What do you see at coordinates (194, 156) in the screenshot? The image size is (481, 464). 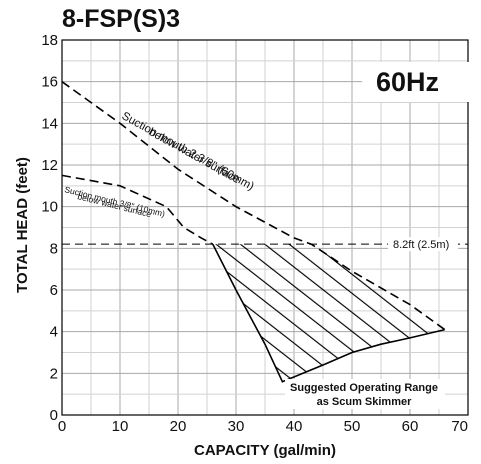 I see `annotation-2-3-8-line2: below water surface` at bounding box center [194, 156].